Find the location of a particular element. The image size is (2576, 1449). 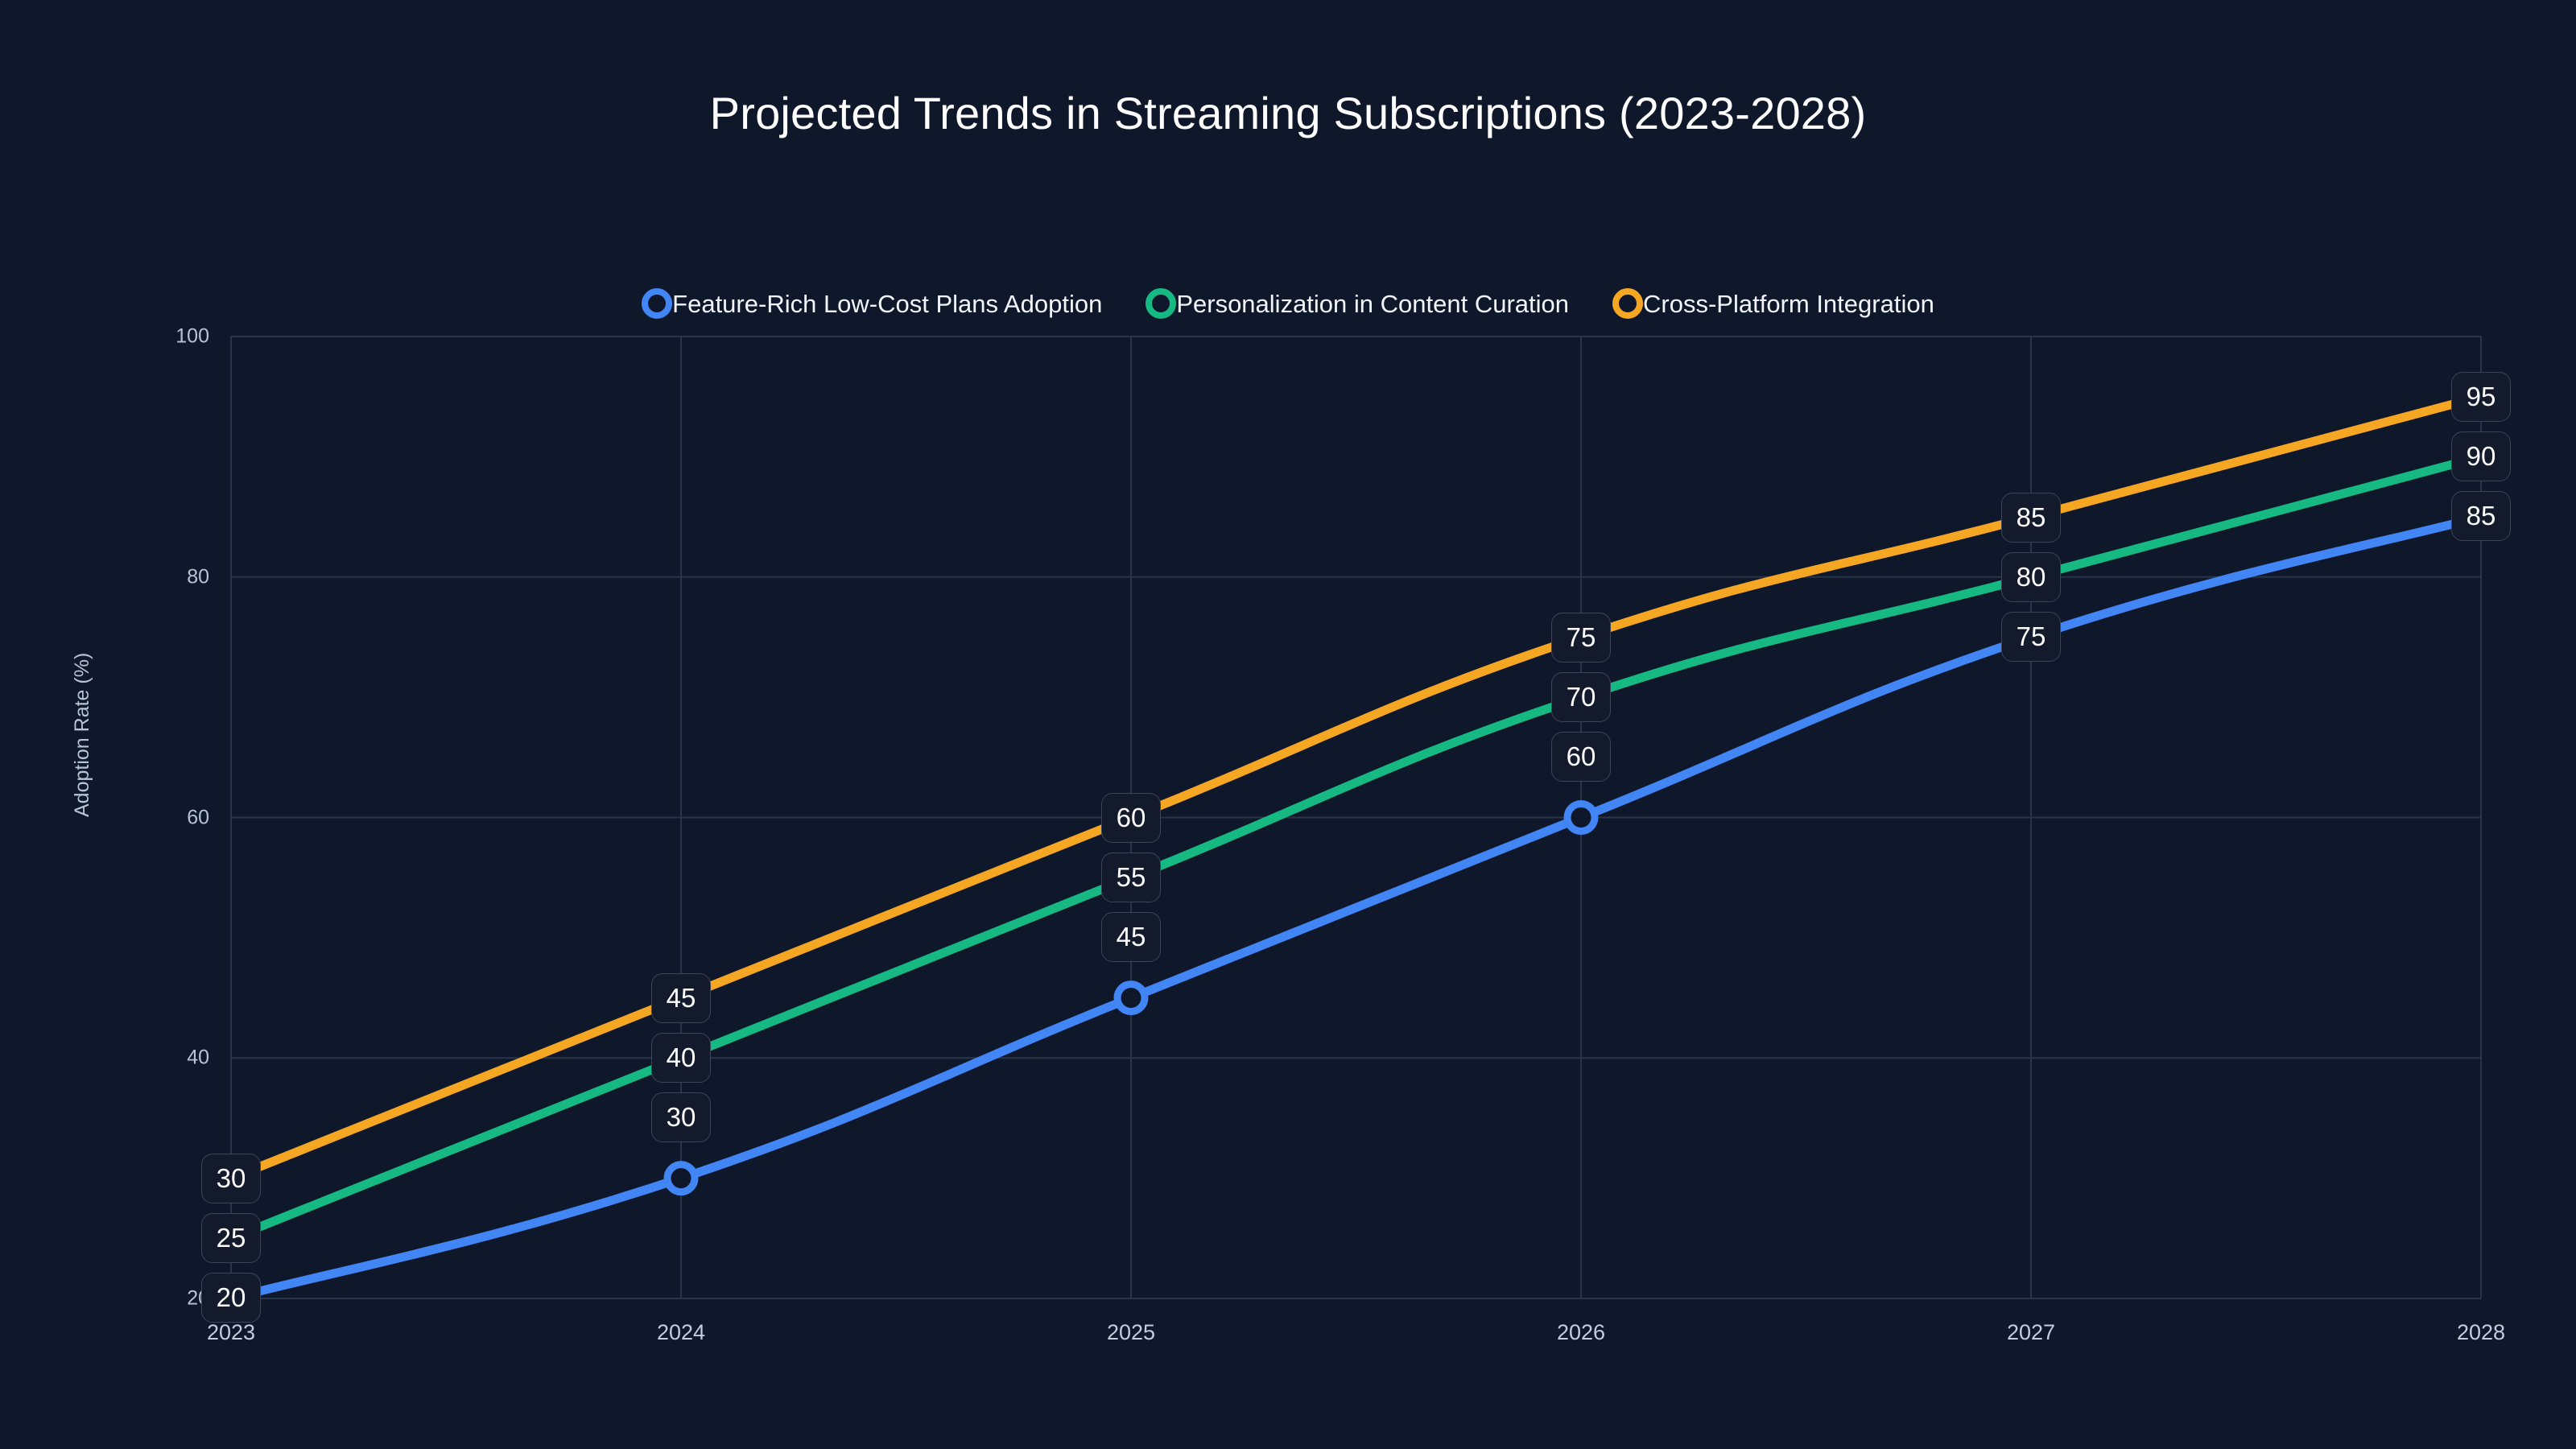

data-label: 25 is located at coordinates (231, 1238).